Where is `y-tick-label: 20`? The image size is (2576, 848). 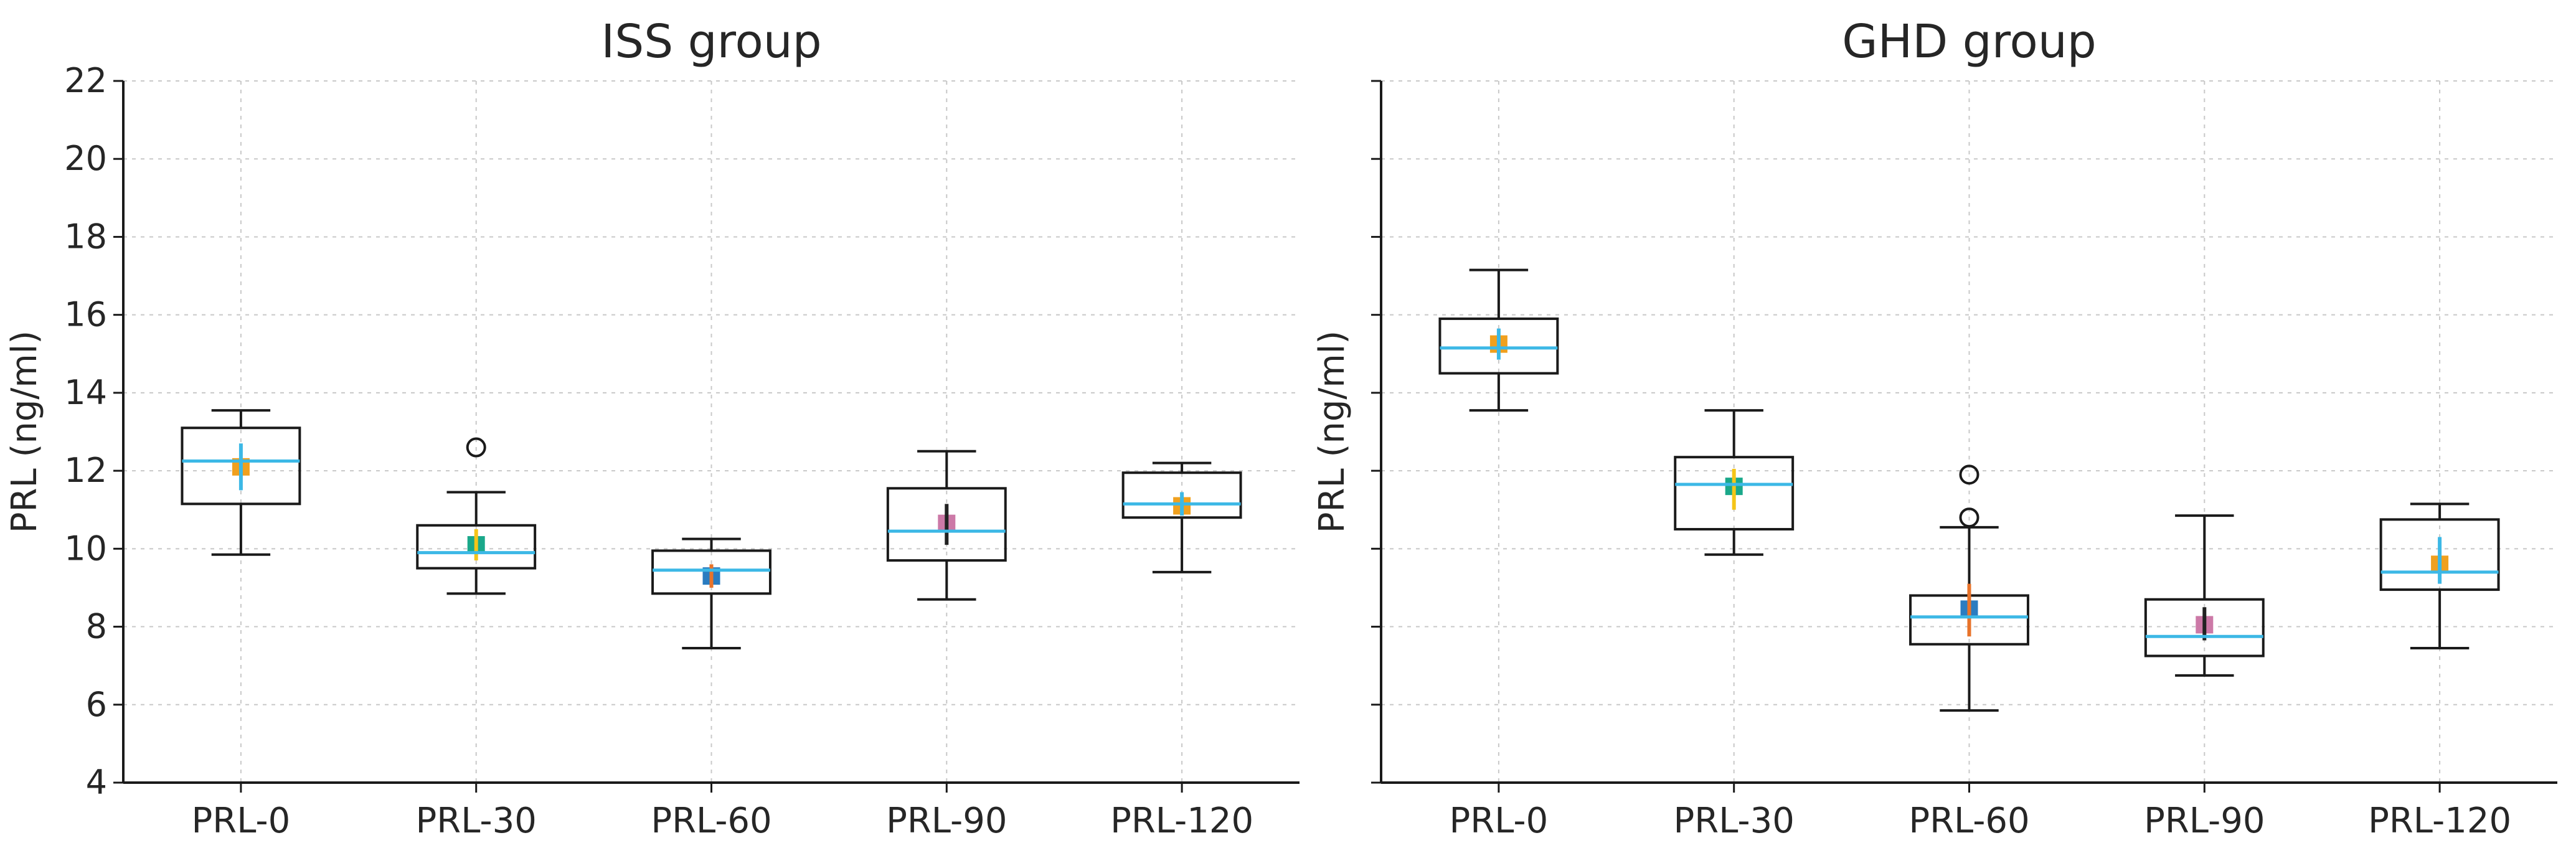 y-tick-label: 20 is located at coordinates (85, 158).